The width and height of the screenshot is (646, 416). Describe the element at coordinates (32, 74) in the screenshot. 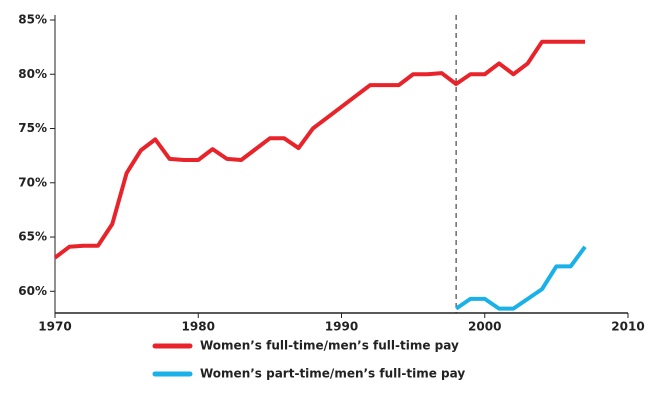

I see `y-tick-label: 80%` at that location.